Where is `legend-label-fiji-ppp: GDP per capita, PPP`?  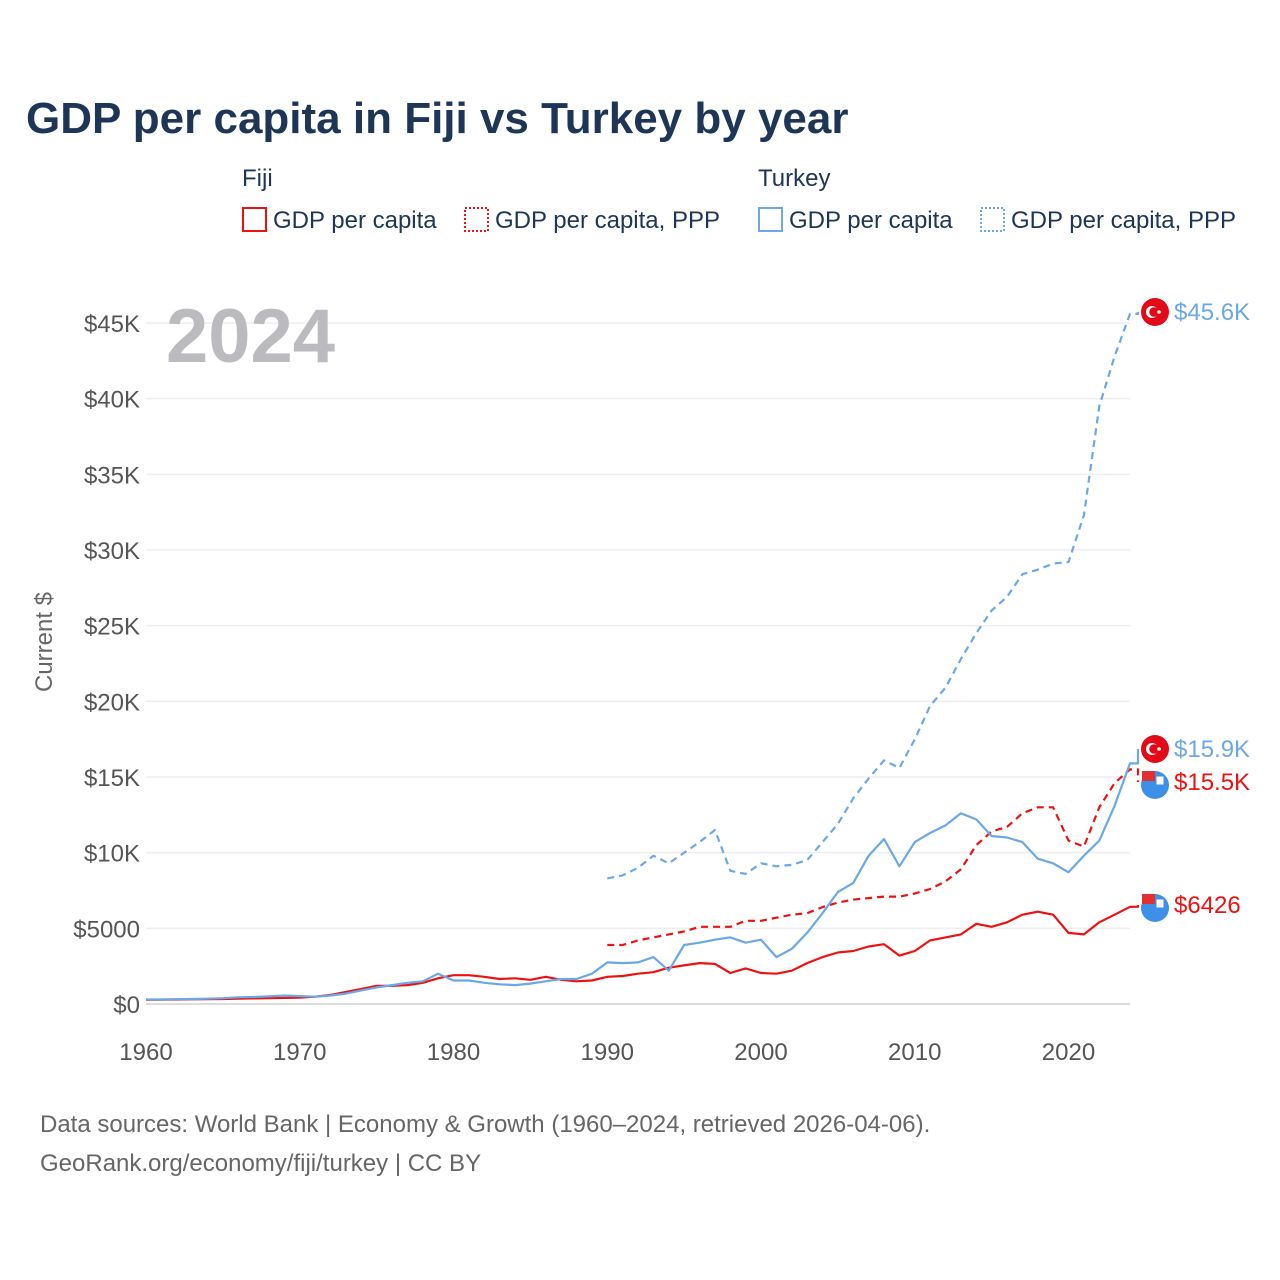 legend-label-fiji-ppp: GDP per capita, PPP is located at coordinates (607, 220).